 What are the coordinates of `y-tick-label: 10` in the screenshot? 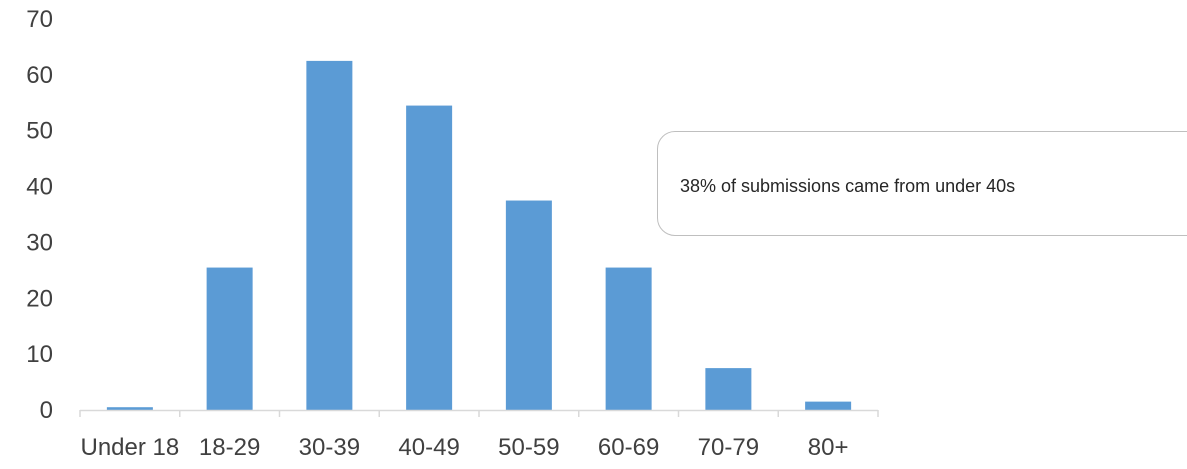 It's located at (39, 354).